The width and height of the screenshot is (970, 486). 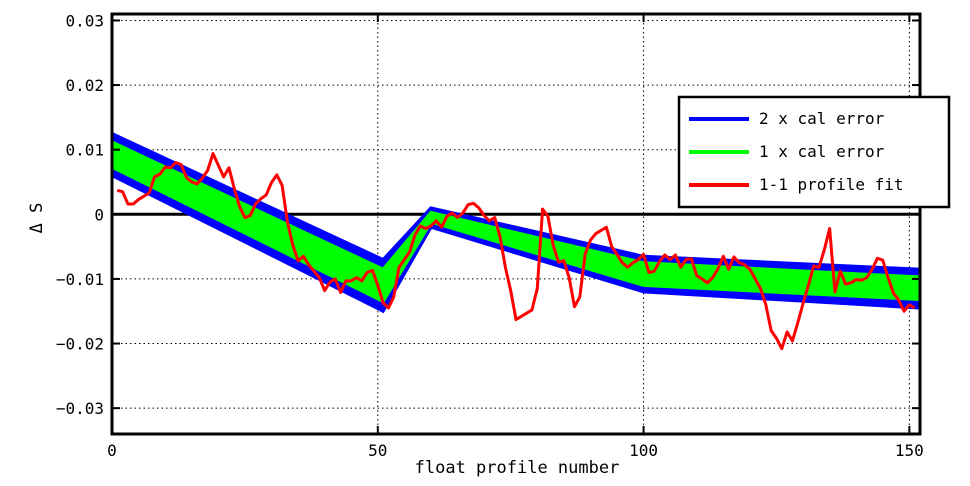 I want to click on y-tick-label: −0.01, so click(x=80, y=279).